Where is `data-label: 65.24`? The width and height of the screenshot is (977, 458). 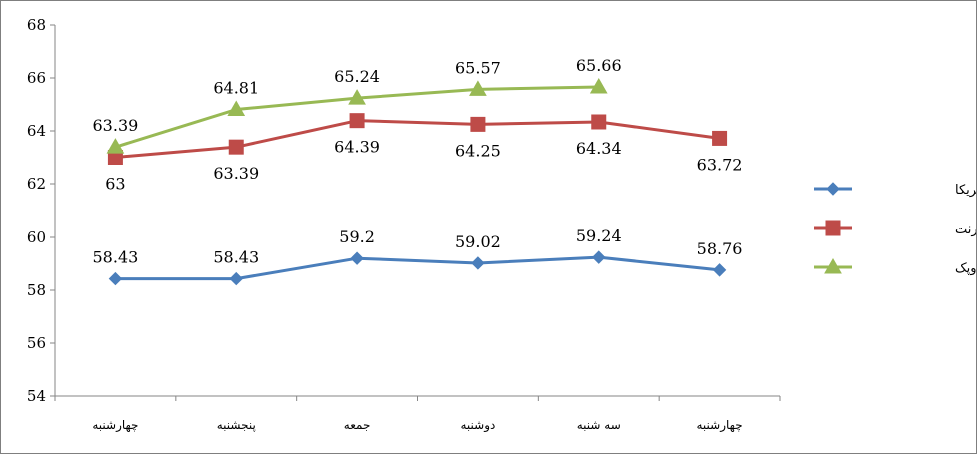 data-label: 65.24 is located at coordinates (357, 76).